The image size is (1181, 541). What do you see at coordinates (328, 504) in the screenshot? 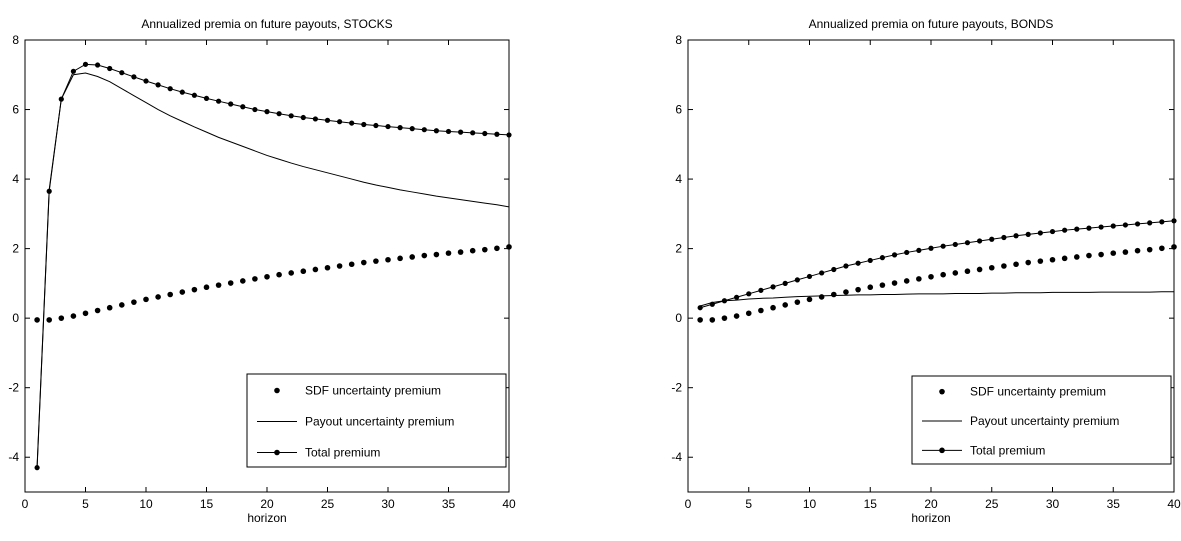
I see `x-tick-label: 25` at bounding box center [328, 504].